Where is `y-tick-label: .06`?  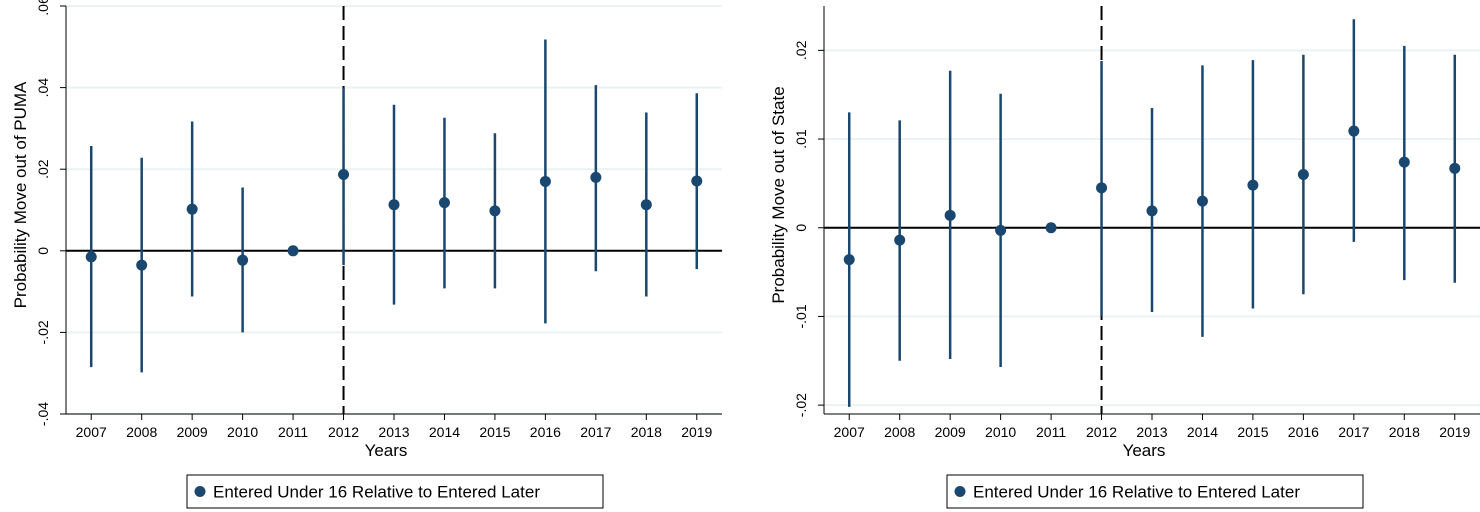
y-tick-label: .06 is located at coordinates (43, 8).